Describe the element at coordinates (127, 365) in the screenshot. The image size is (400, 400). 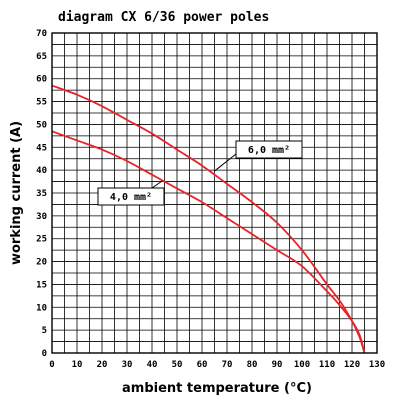
I see `x-tick-label: 30` at that location.